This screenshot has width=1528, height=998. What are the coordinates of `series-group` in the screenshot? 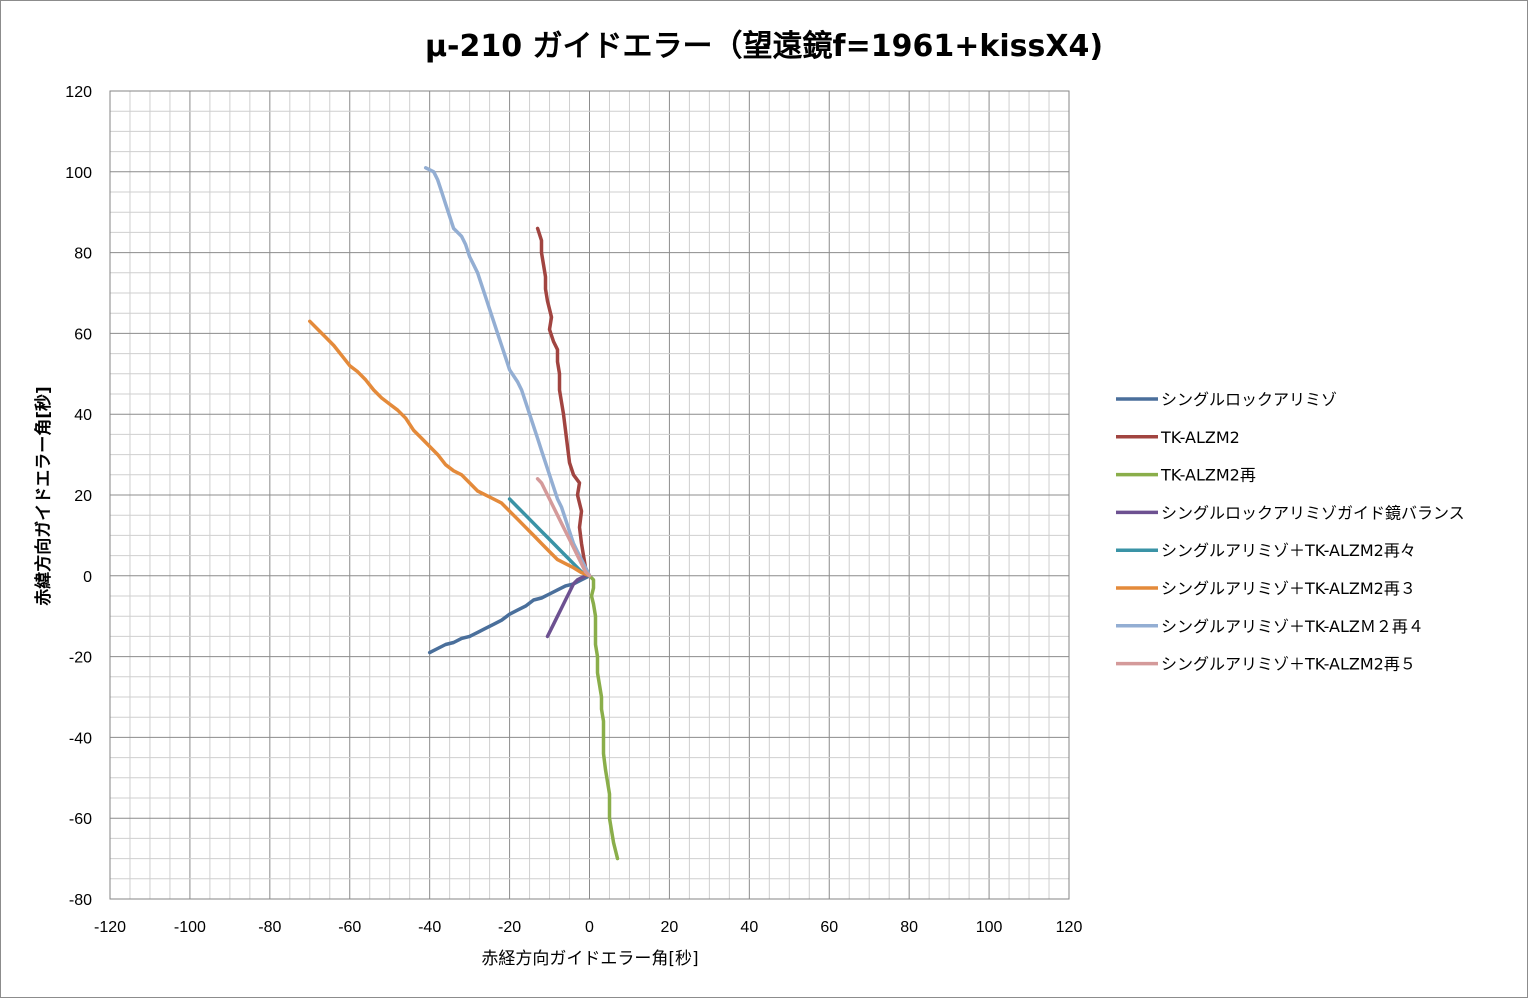 It's located at (464, 513).